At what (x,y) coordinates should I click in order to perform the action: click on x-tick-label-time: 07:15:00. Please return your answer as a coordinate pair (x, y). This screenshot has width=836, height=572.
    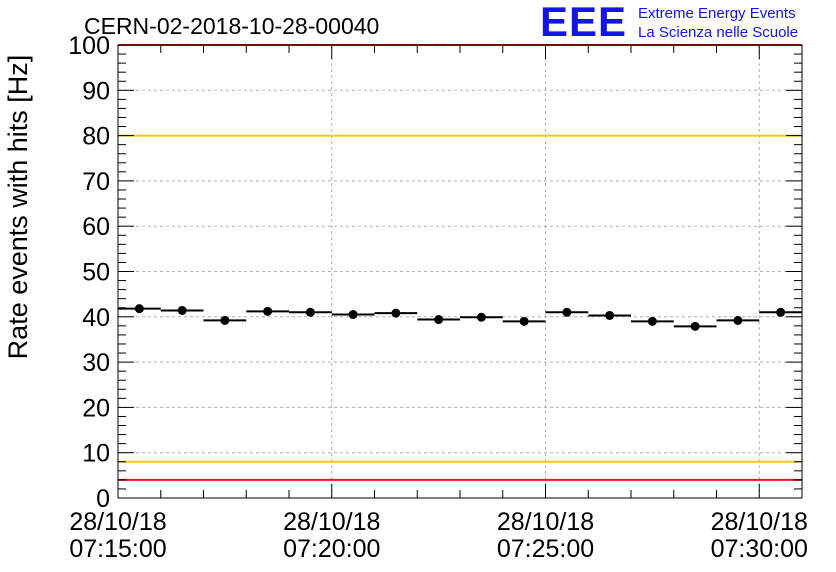
    Looking at the image, I should click on (117, 549).